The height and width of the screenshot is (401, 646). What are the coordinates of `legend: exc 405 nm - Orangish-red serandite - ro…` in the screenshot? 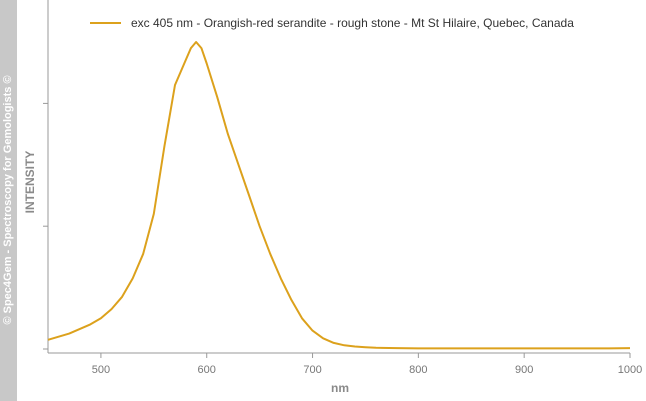 It's located at (332, 23).